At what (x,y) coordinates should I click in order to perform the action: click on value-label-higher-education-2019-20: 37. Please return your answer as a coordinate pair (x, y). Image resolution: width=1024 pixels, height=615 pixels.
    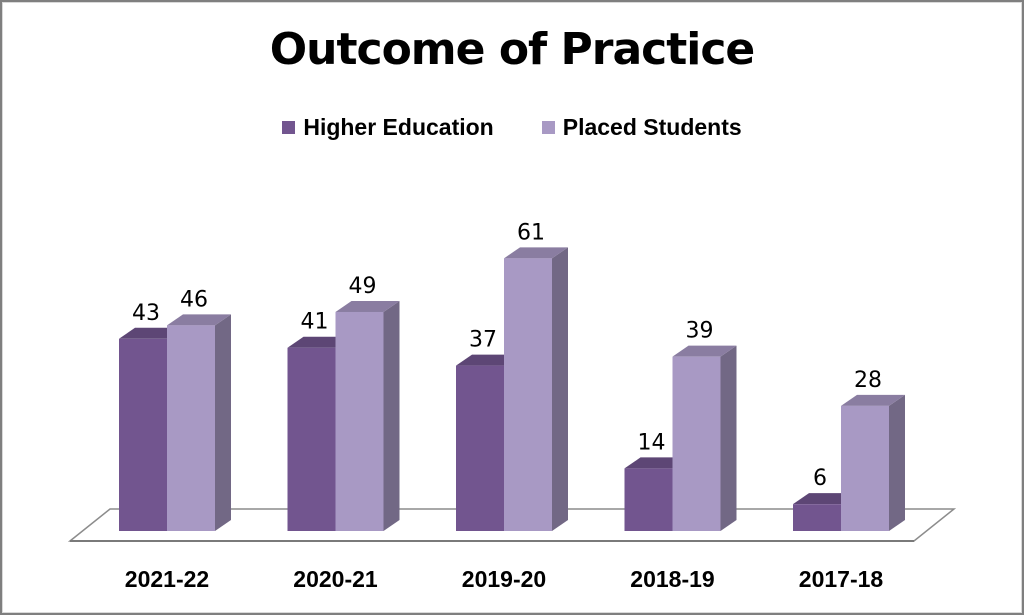
    Looking at the image, I should click on (483, 340).